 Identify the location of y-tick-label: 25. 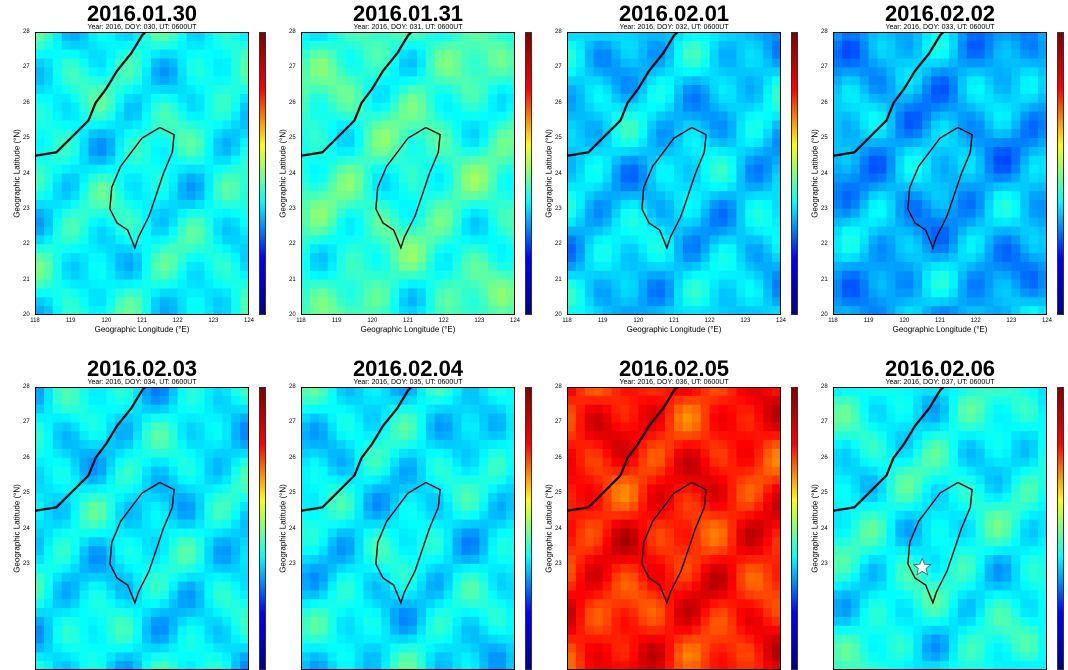
(558, 493).